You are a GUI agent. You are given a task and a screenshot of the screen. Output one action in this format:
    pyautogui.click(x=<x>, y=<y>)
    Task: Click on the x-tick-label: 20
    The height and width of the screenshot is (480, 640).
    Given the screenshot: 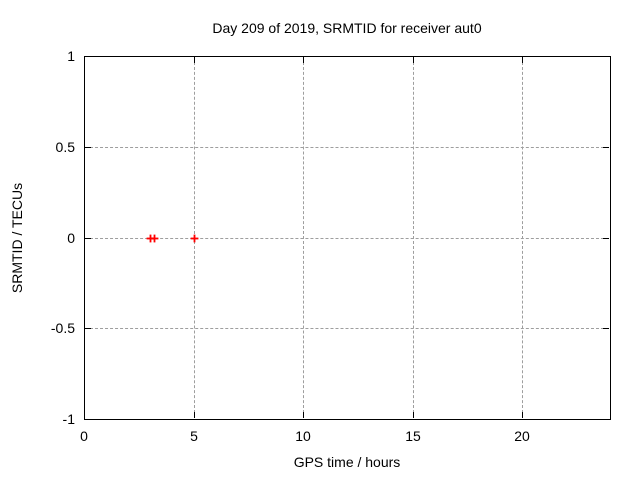 What is the action you would take?
    pyautogui.click(x=522, y=436)
    